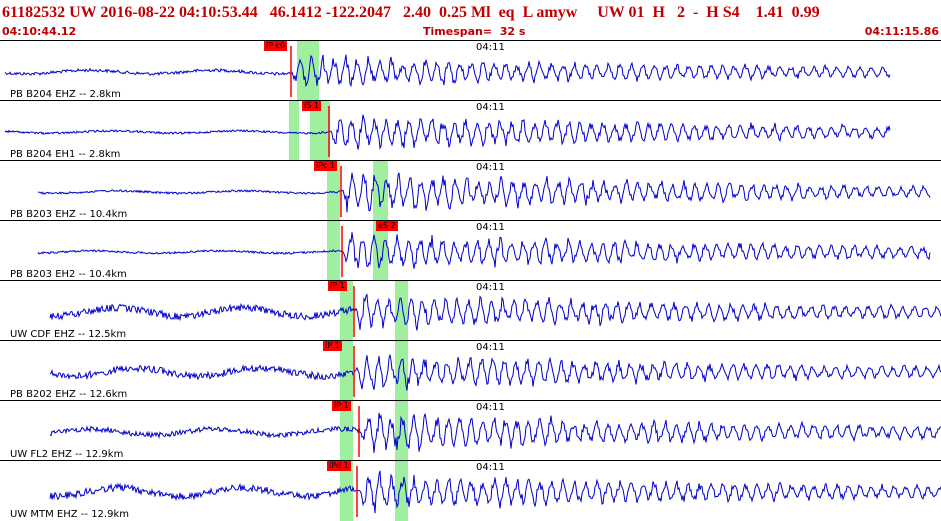  Describe the element at coordinates (276, 46) in the screenshot. I see `pick-flag: iP c0` at that location.